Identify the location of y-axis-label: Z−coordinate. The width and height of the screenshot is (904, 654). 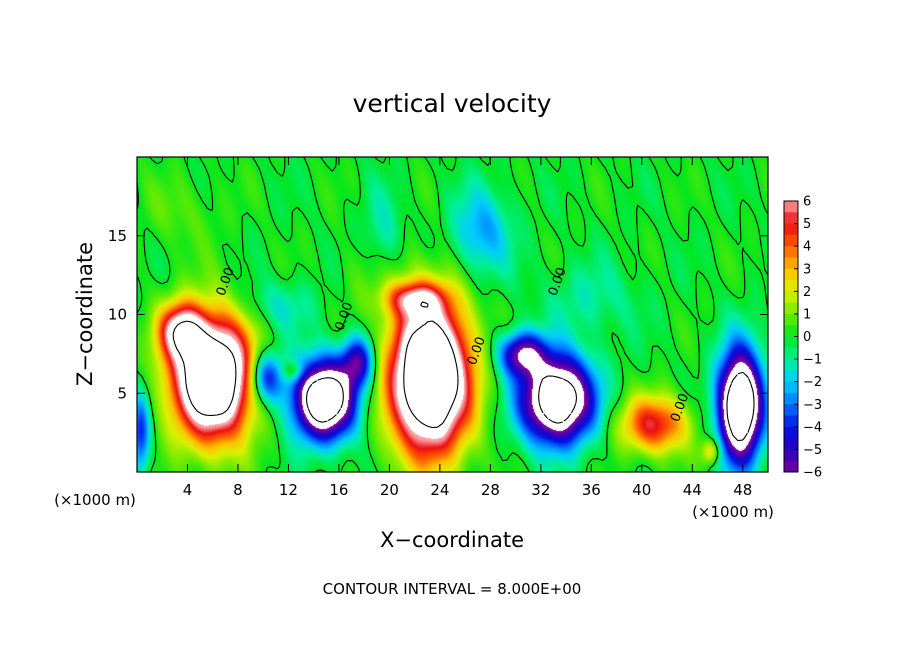
(85, 314).